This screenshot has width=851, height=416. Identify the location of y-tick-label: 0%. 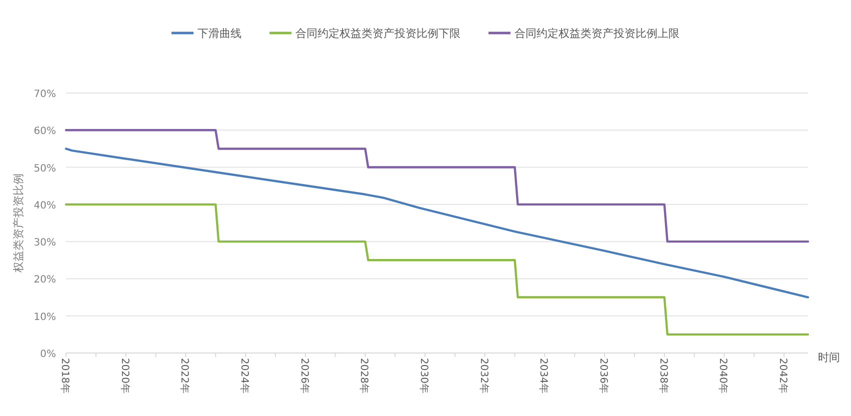
(48, 354).